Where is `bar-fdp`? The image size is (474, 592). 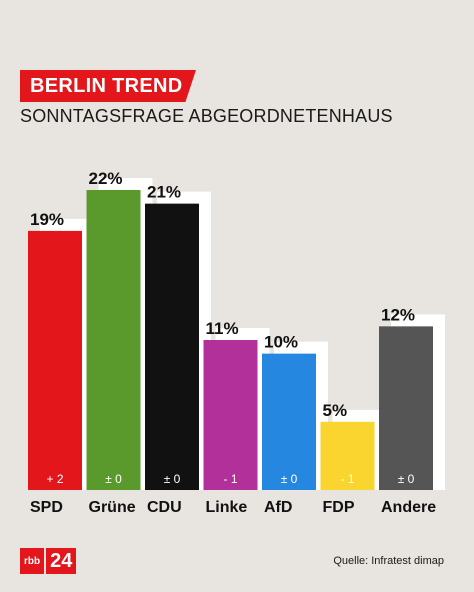
bar-fdp is located at coordinates (347, 455).